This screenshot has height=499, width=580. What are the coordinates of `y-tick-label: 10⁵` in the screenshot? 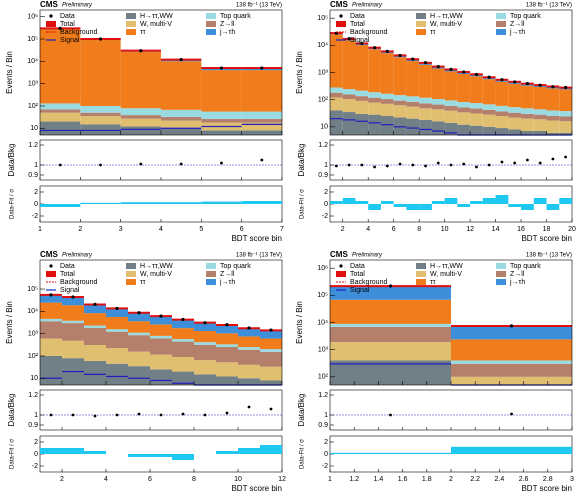 It's located at (32, 289).